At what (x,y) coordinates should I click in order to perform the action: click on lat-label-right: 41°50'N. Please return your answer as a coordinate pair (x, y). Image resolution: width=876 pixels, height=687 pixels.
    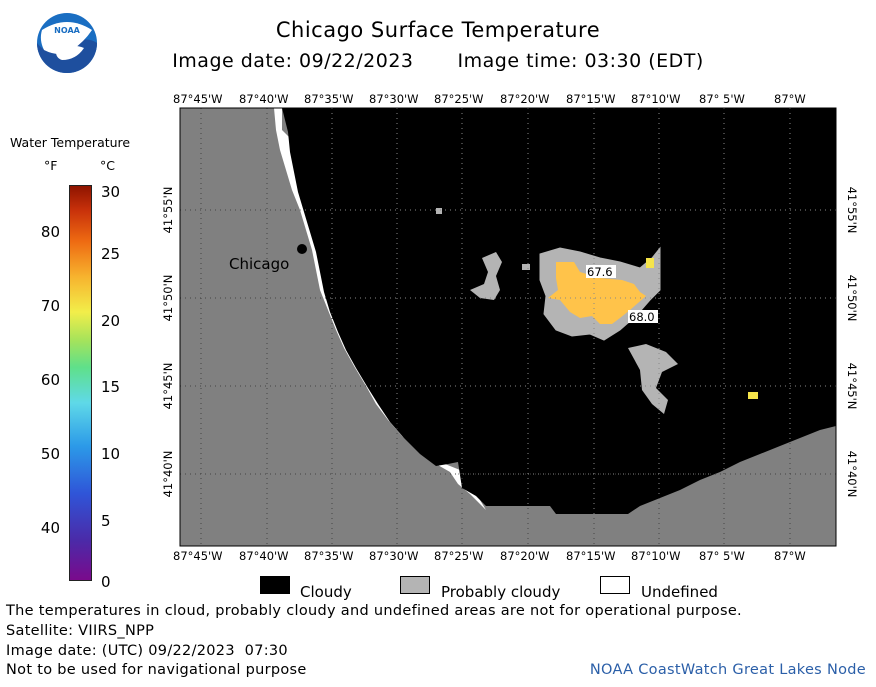
    Looking at the image, I should click on (852, 298).